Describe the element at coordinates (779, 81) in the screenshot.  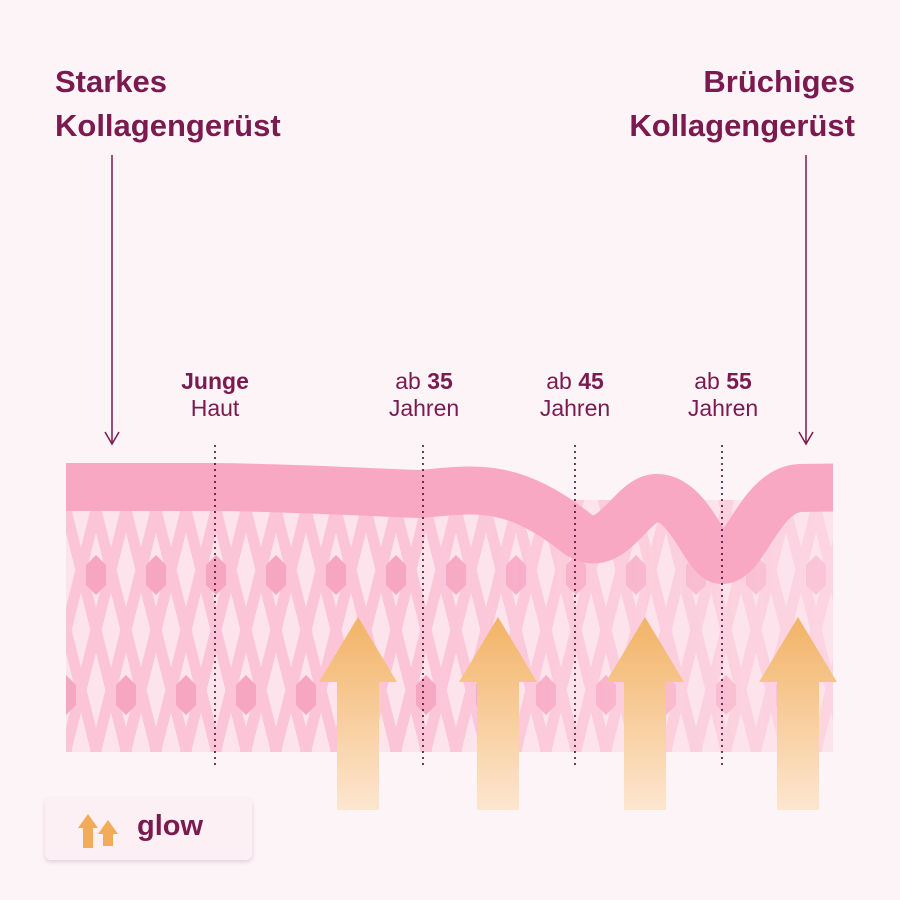
I see `title-line: Brüchiges` at that location.